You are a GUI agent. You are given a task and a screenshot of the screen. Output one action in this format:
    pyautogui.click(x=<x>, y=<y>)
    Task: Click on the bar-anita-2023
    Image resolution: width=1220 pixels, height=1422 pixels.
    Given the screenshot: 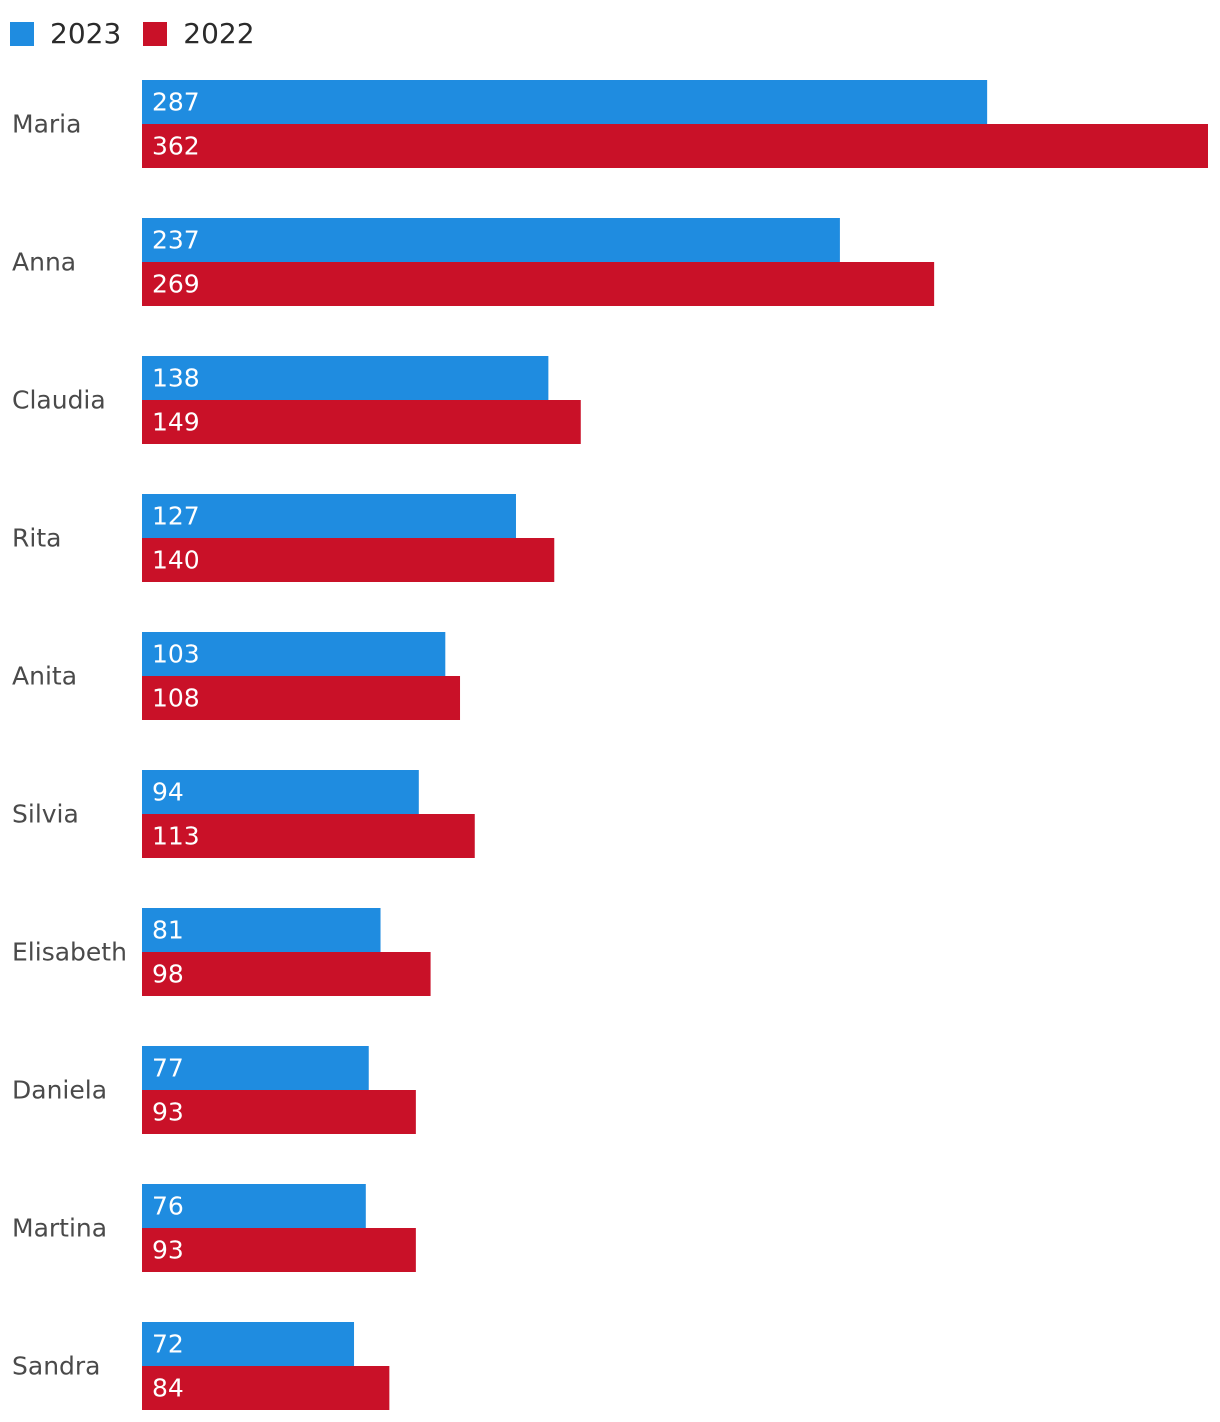 What is the action you would take?
    pyautogui.click(x=294, y=654)
    